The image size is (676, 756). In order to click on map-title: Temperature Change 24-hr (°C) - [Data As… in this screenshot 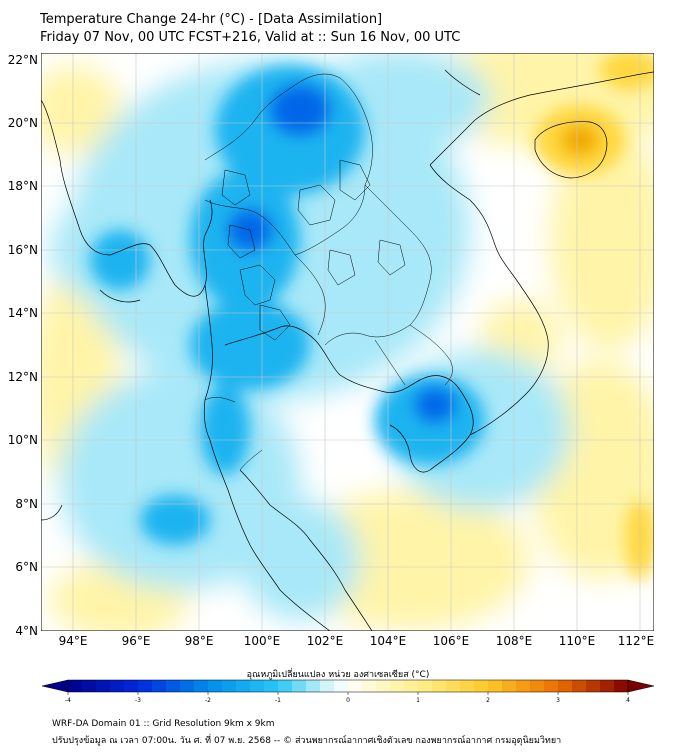, I will do `click(211, 19)`.